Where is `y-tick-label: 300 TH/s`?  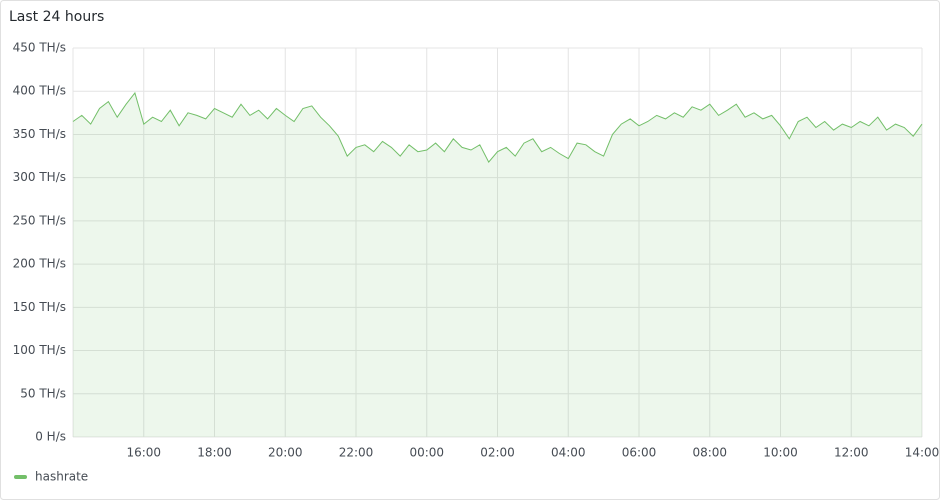
y-tick-label: 300 TH/s is located at coordinates (39, 177).